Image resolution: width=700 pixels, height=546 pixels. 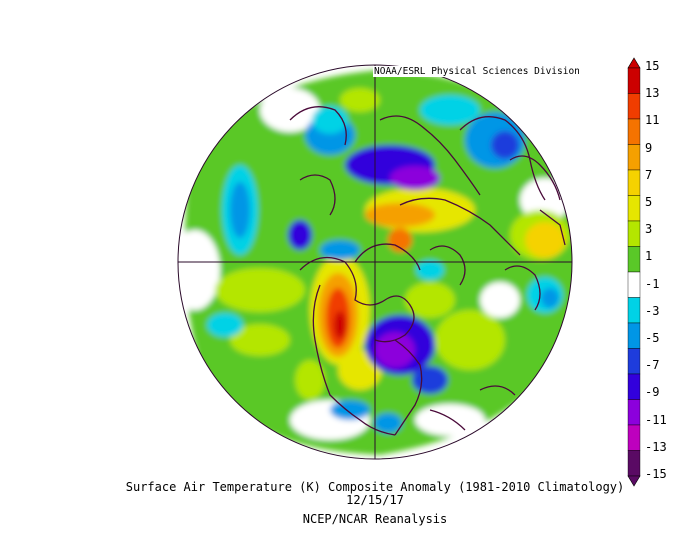 I want to click on colorbar-tick-label: 13, so click(x=652, y=93).